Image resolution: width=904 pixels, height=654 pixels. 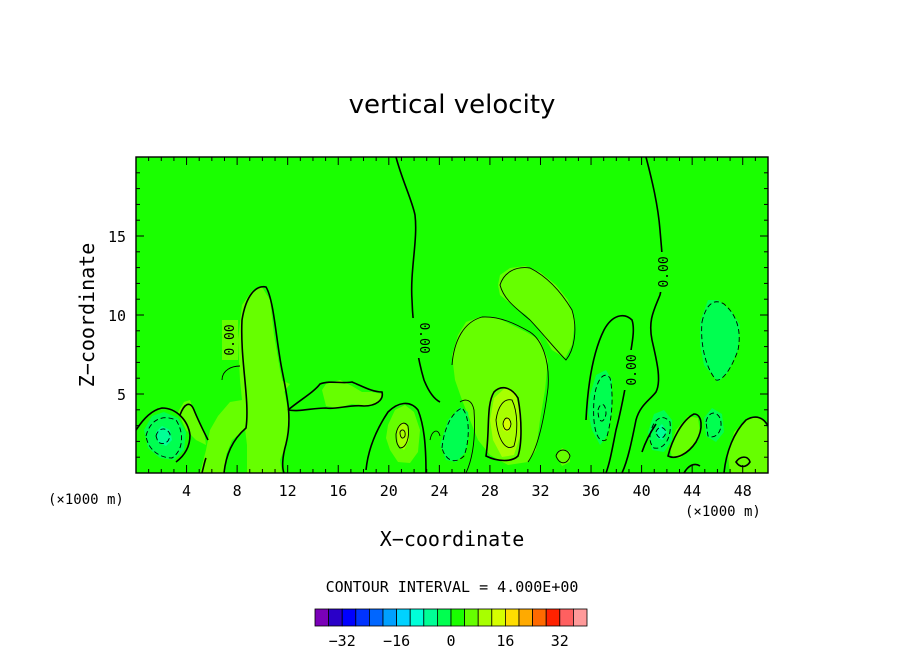 I want to click on contour-neg-x25, so click(x=455, y=434).